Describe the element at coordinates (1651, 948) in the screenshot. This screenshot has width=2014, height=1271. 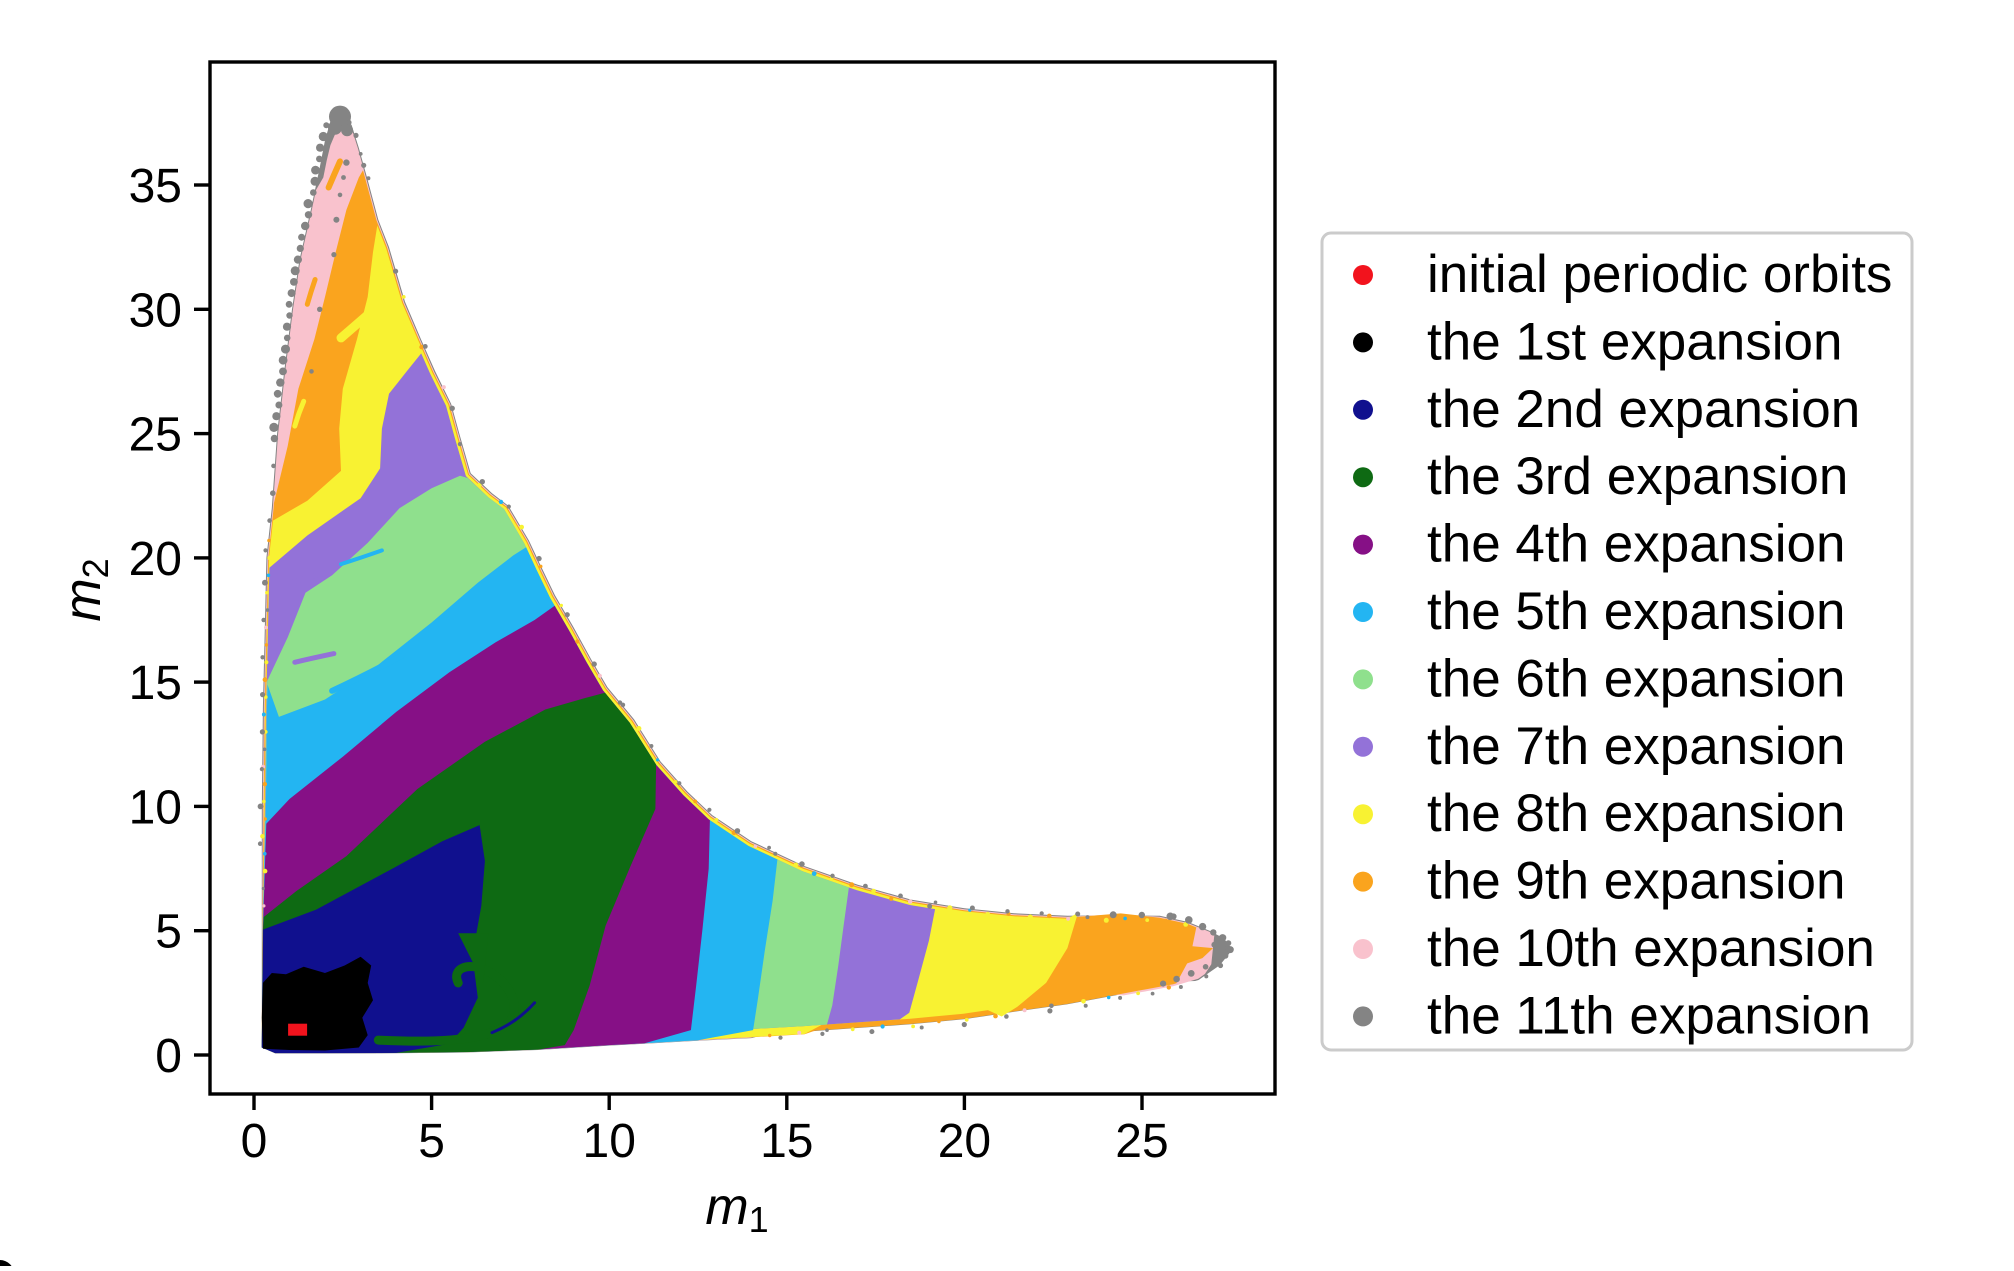
I see `svg-text: the 10th expansion` at that location.